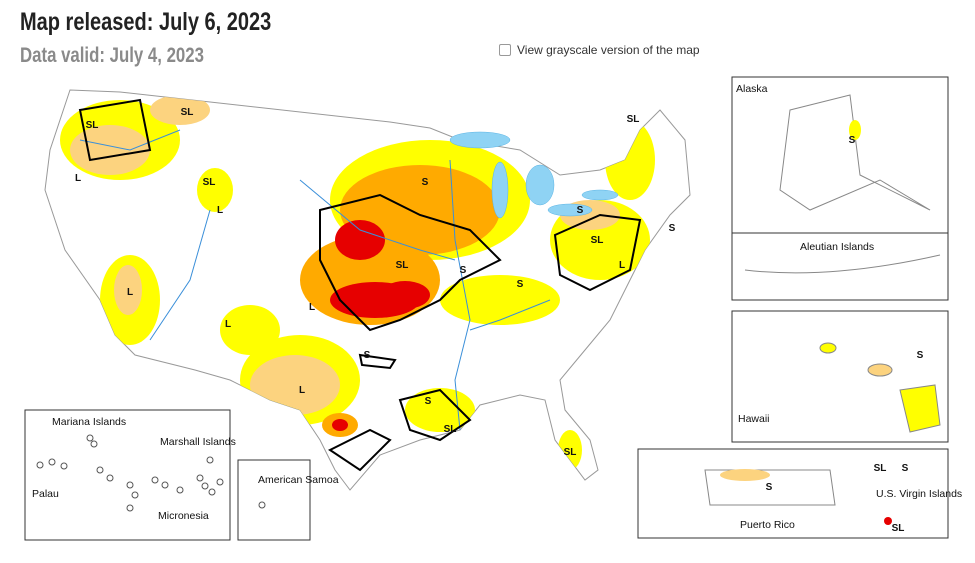 This screenshot has width=975, height=563. I want to click on hawaii-maui, so click(880, 370).